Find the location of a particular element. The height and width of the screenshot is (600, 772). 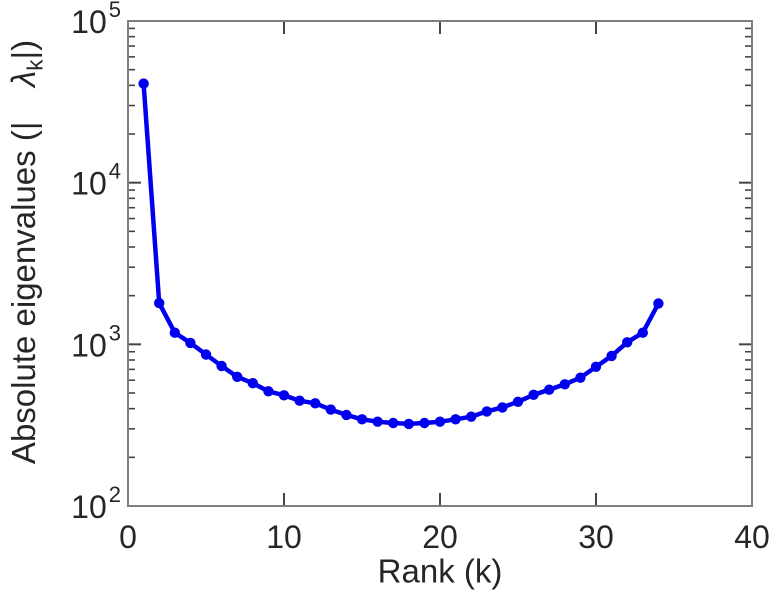

y-tick-label: 10³ is located at coordinates (96, 341).